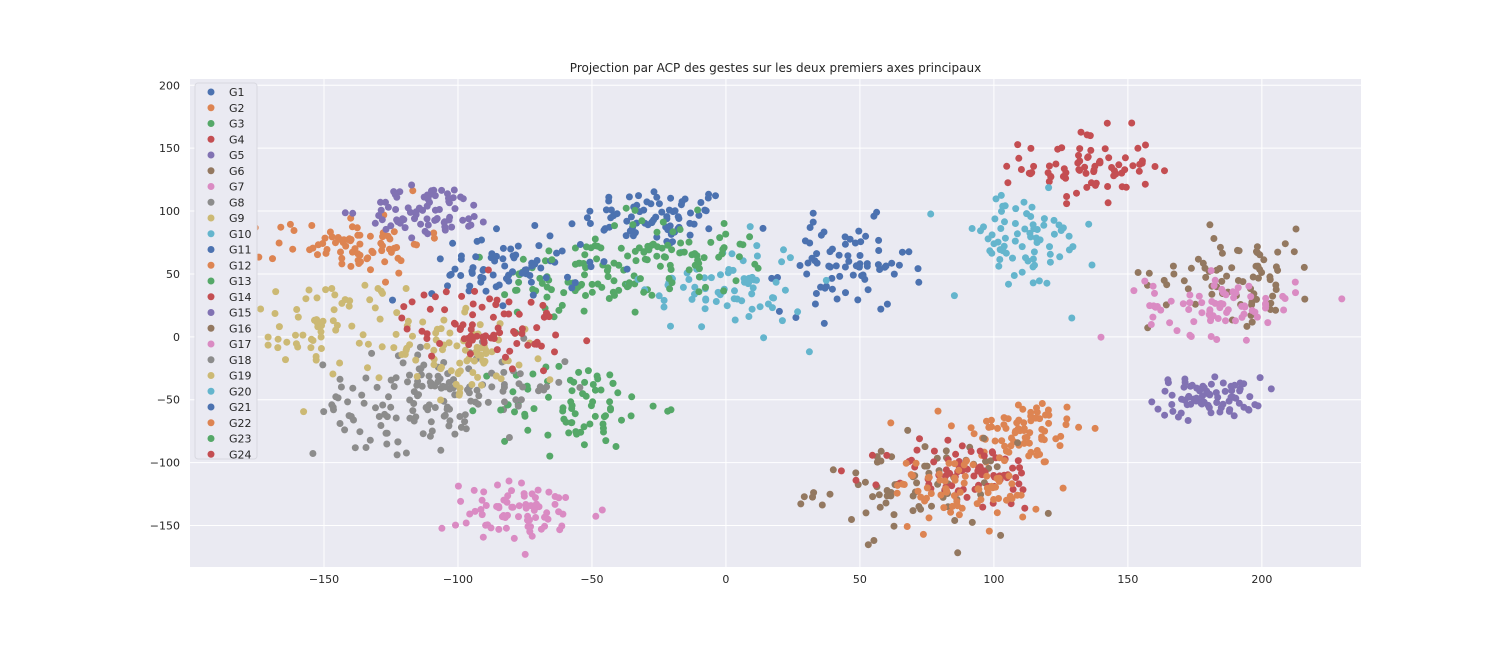 This screenshot has width=1512, height=652. I want to click on legend-label: G4, so click(237, 139).